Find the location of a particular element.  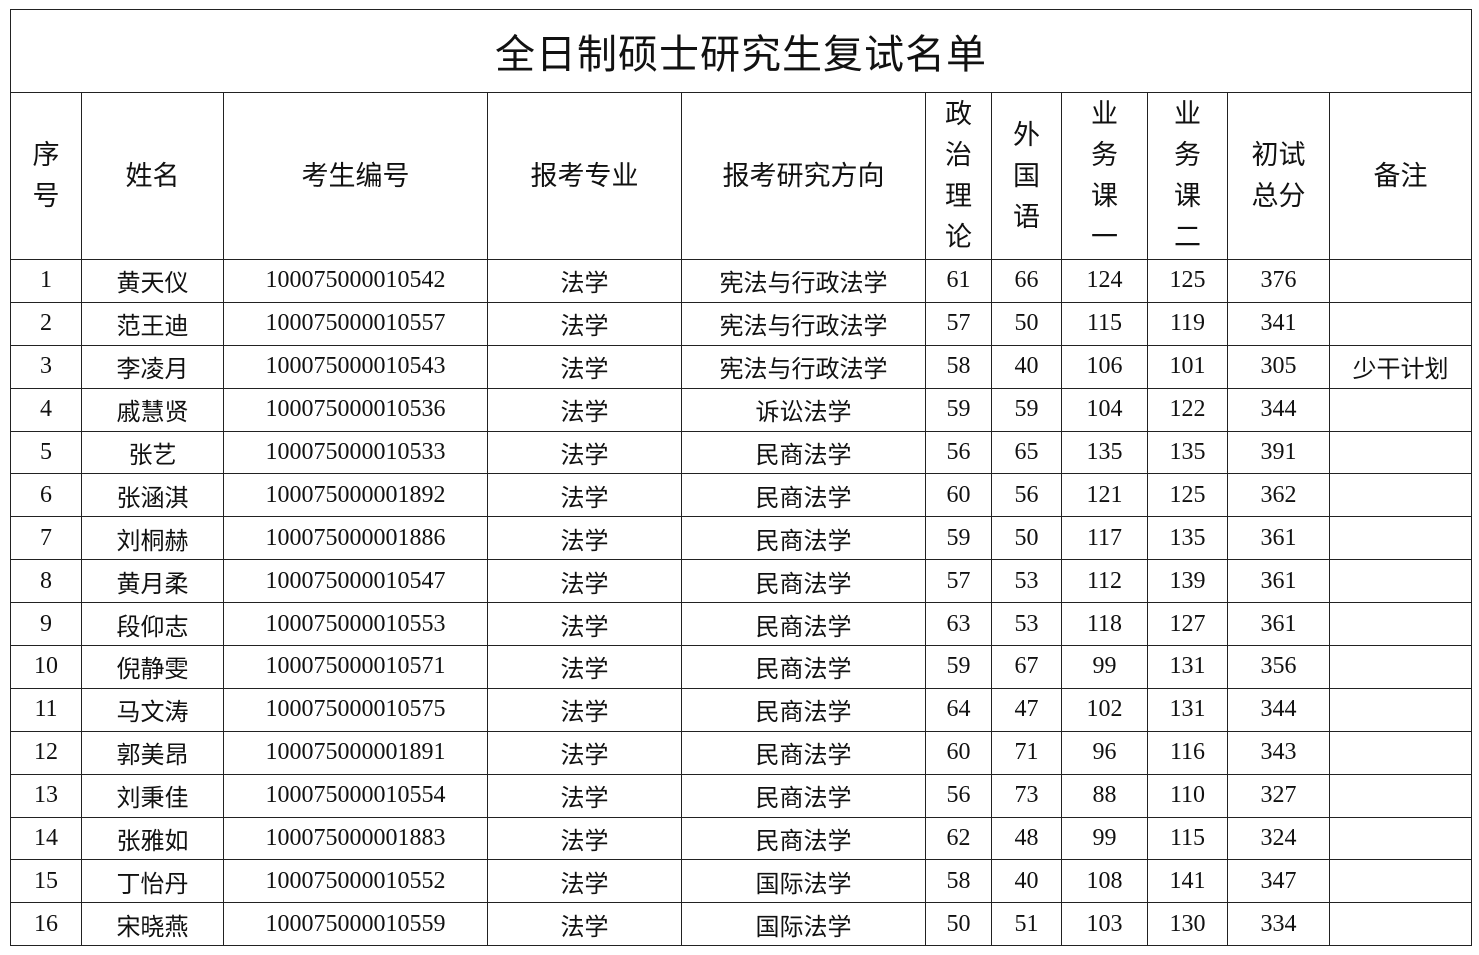

cell-col-politics: 50 is located at coordinates (958, 924).